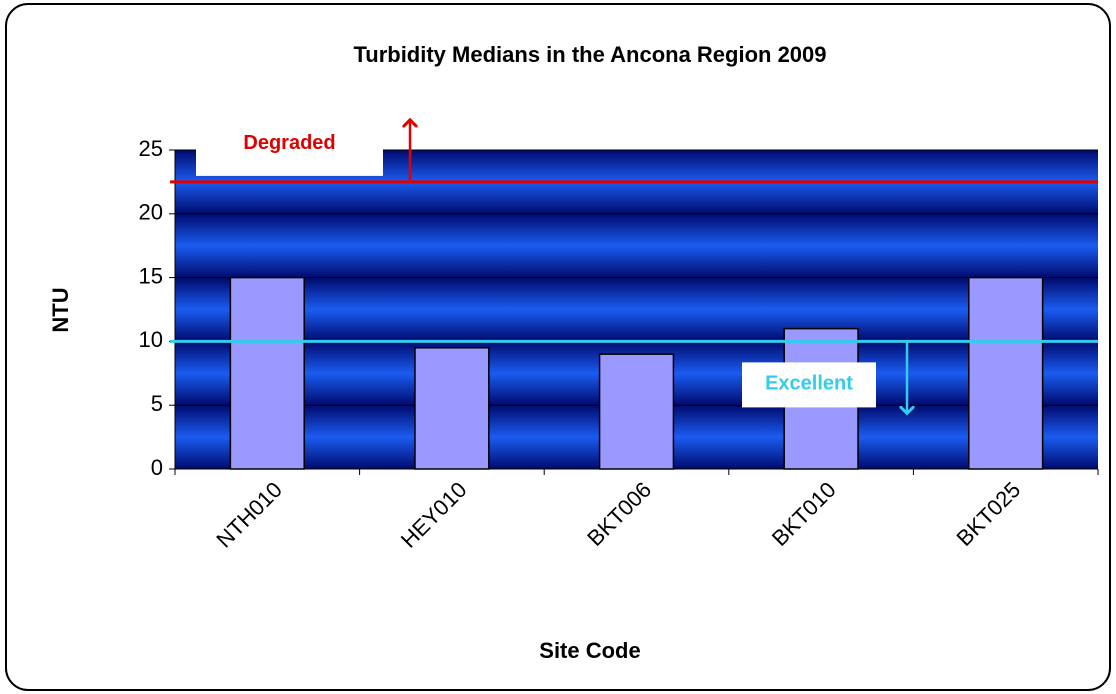  Describe the element at coordinates (151, 212) in the screenshot. I see `y-tick-label: 20` at that location.